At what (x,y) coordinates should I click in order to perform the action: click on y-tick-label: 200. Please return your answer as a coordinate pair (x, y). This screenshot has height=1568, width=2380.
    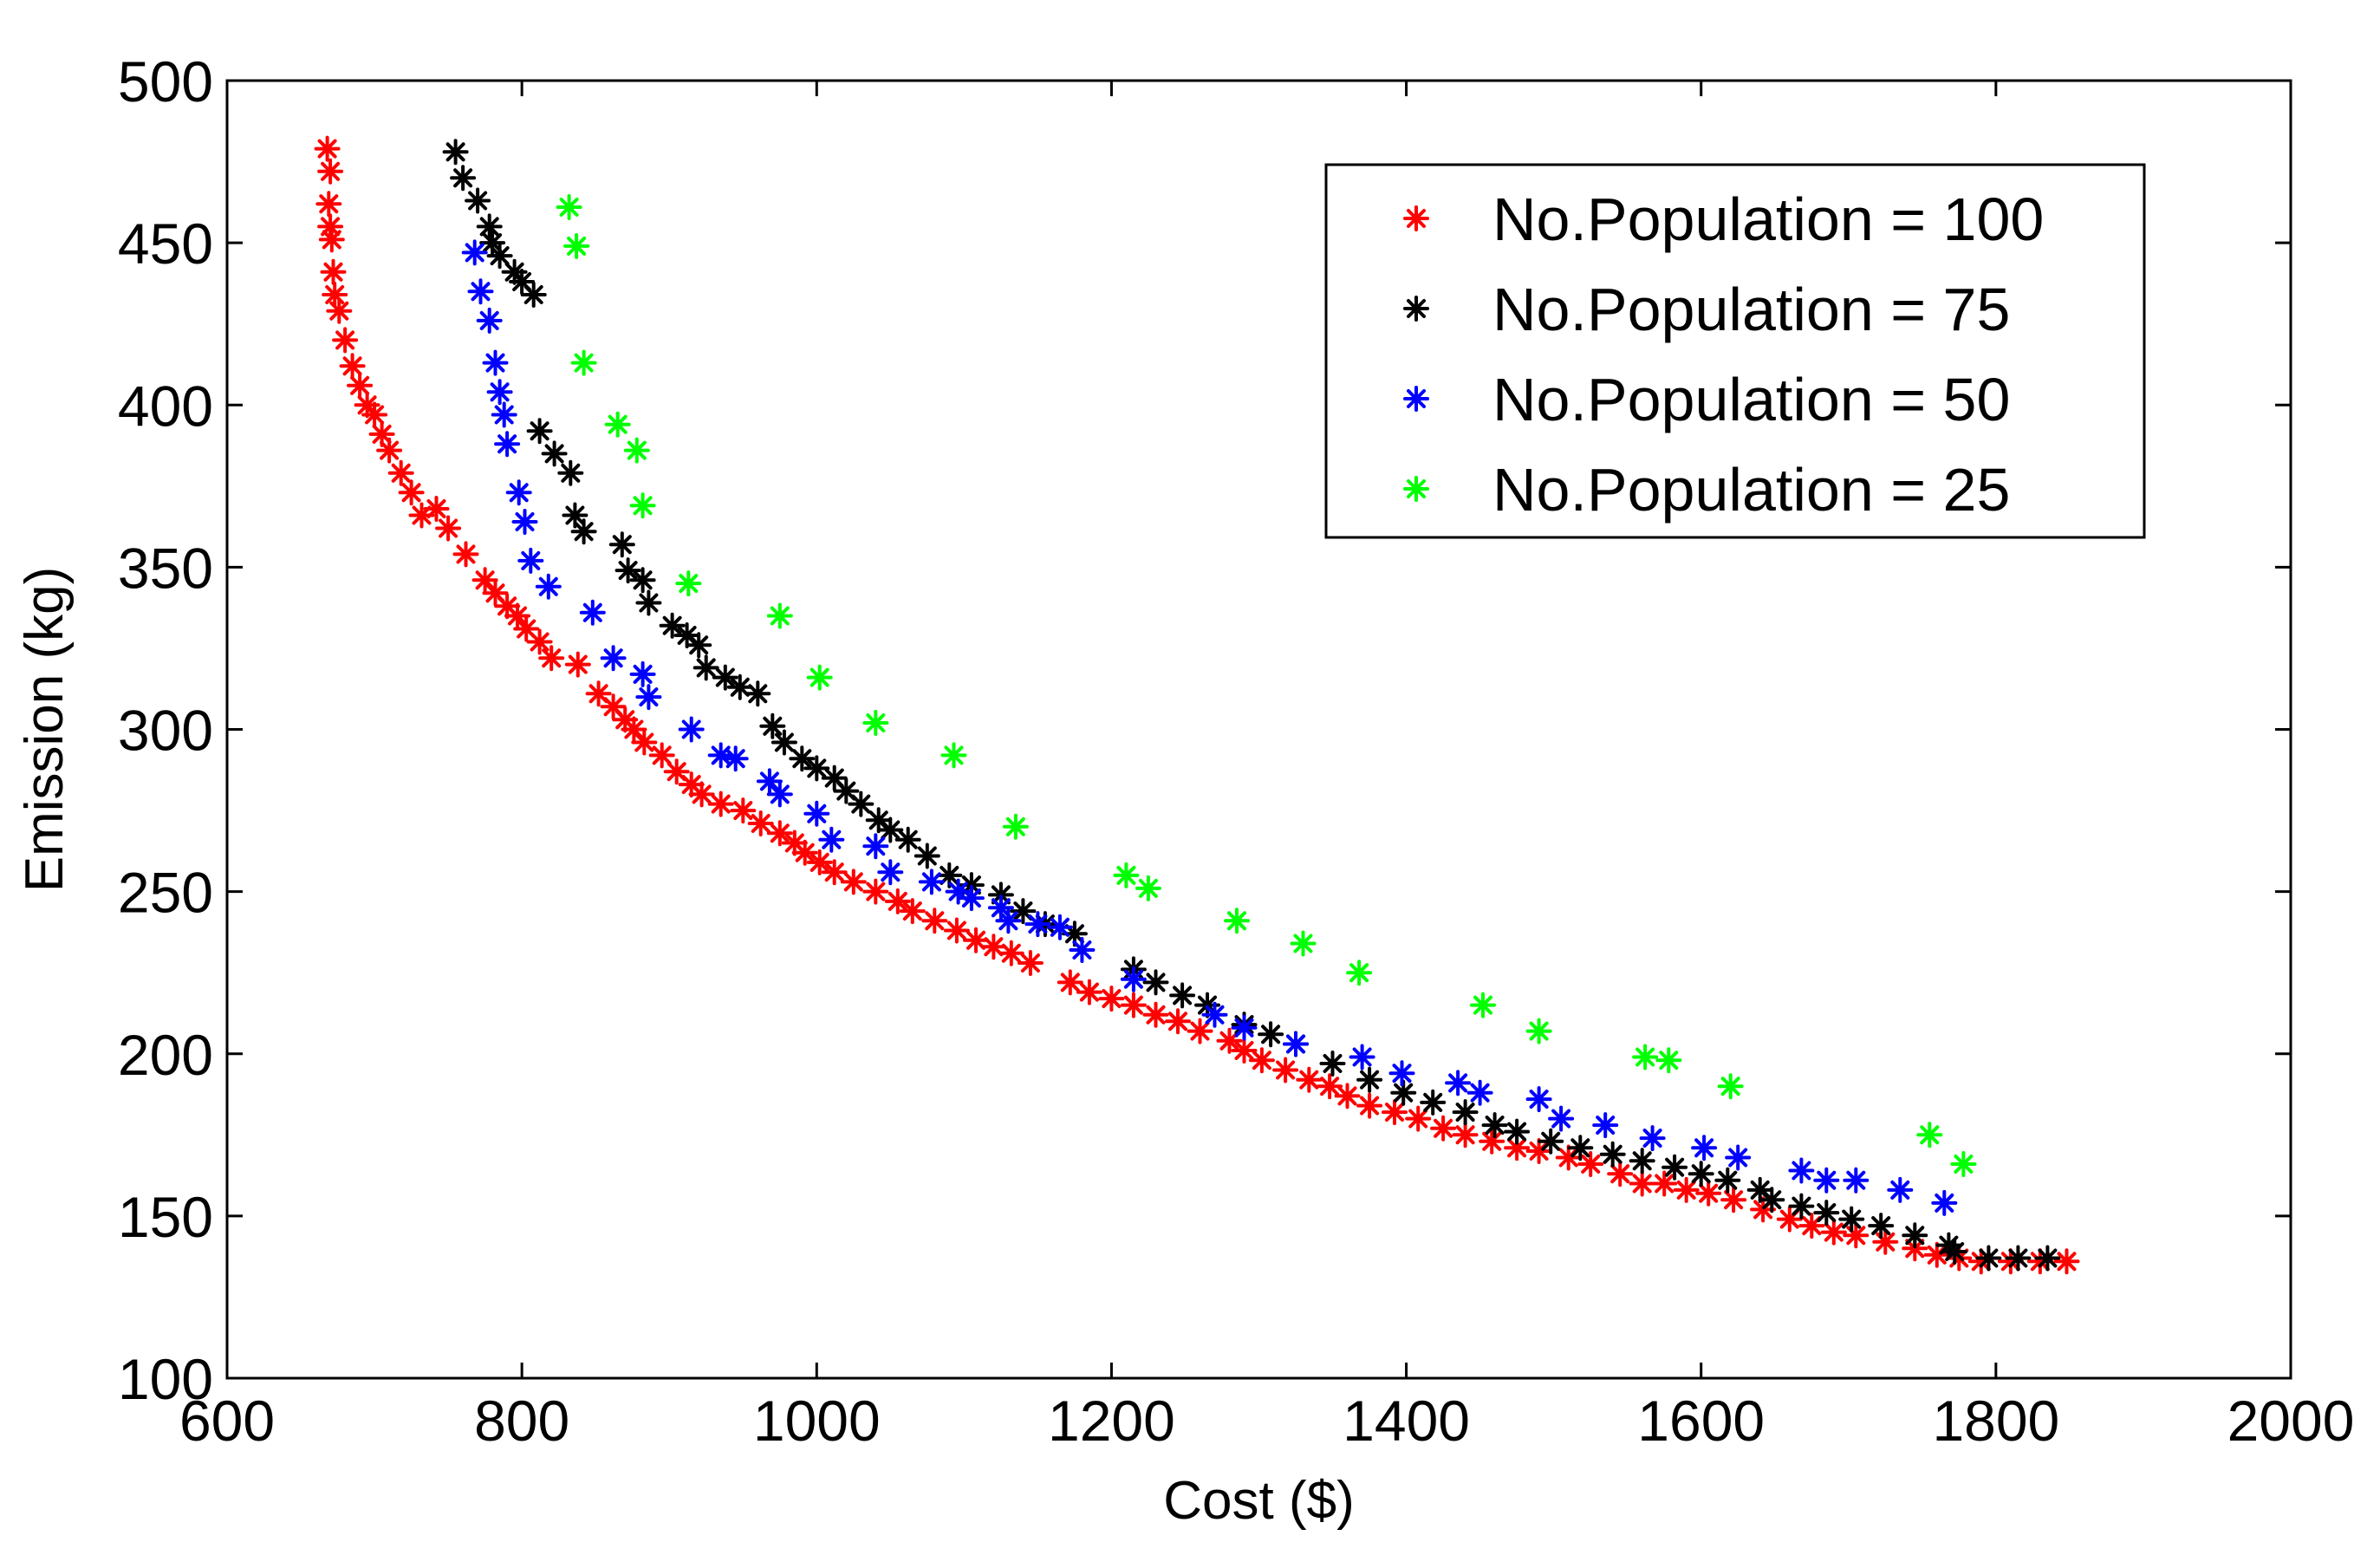
    Looking at the image, I should click on (165, 1055).